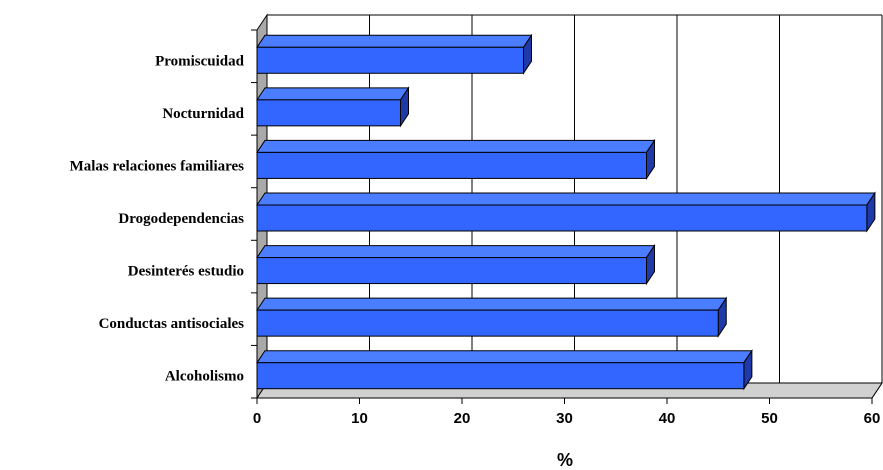 The height and width of the screenshot is (470, 883). I want to click on x-tick-label: 20, so click(462, 418).